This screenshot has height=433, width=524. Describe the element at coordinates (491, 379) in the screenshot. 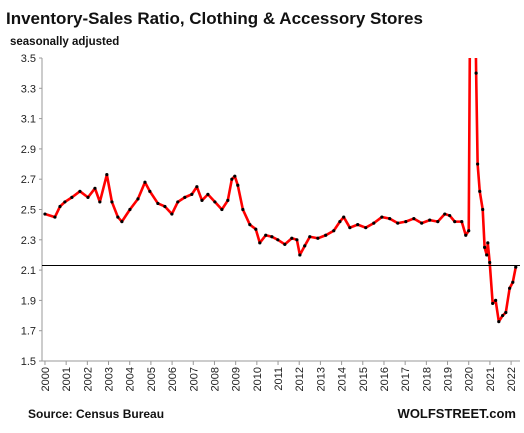

I see `x-tick-label: 2021` at that location.